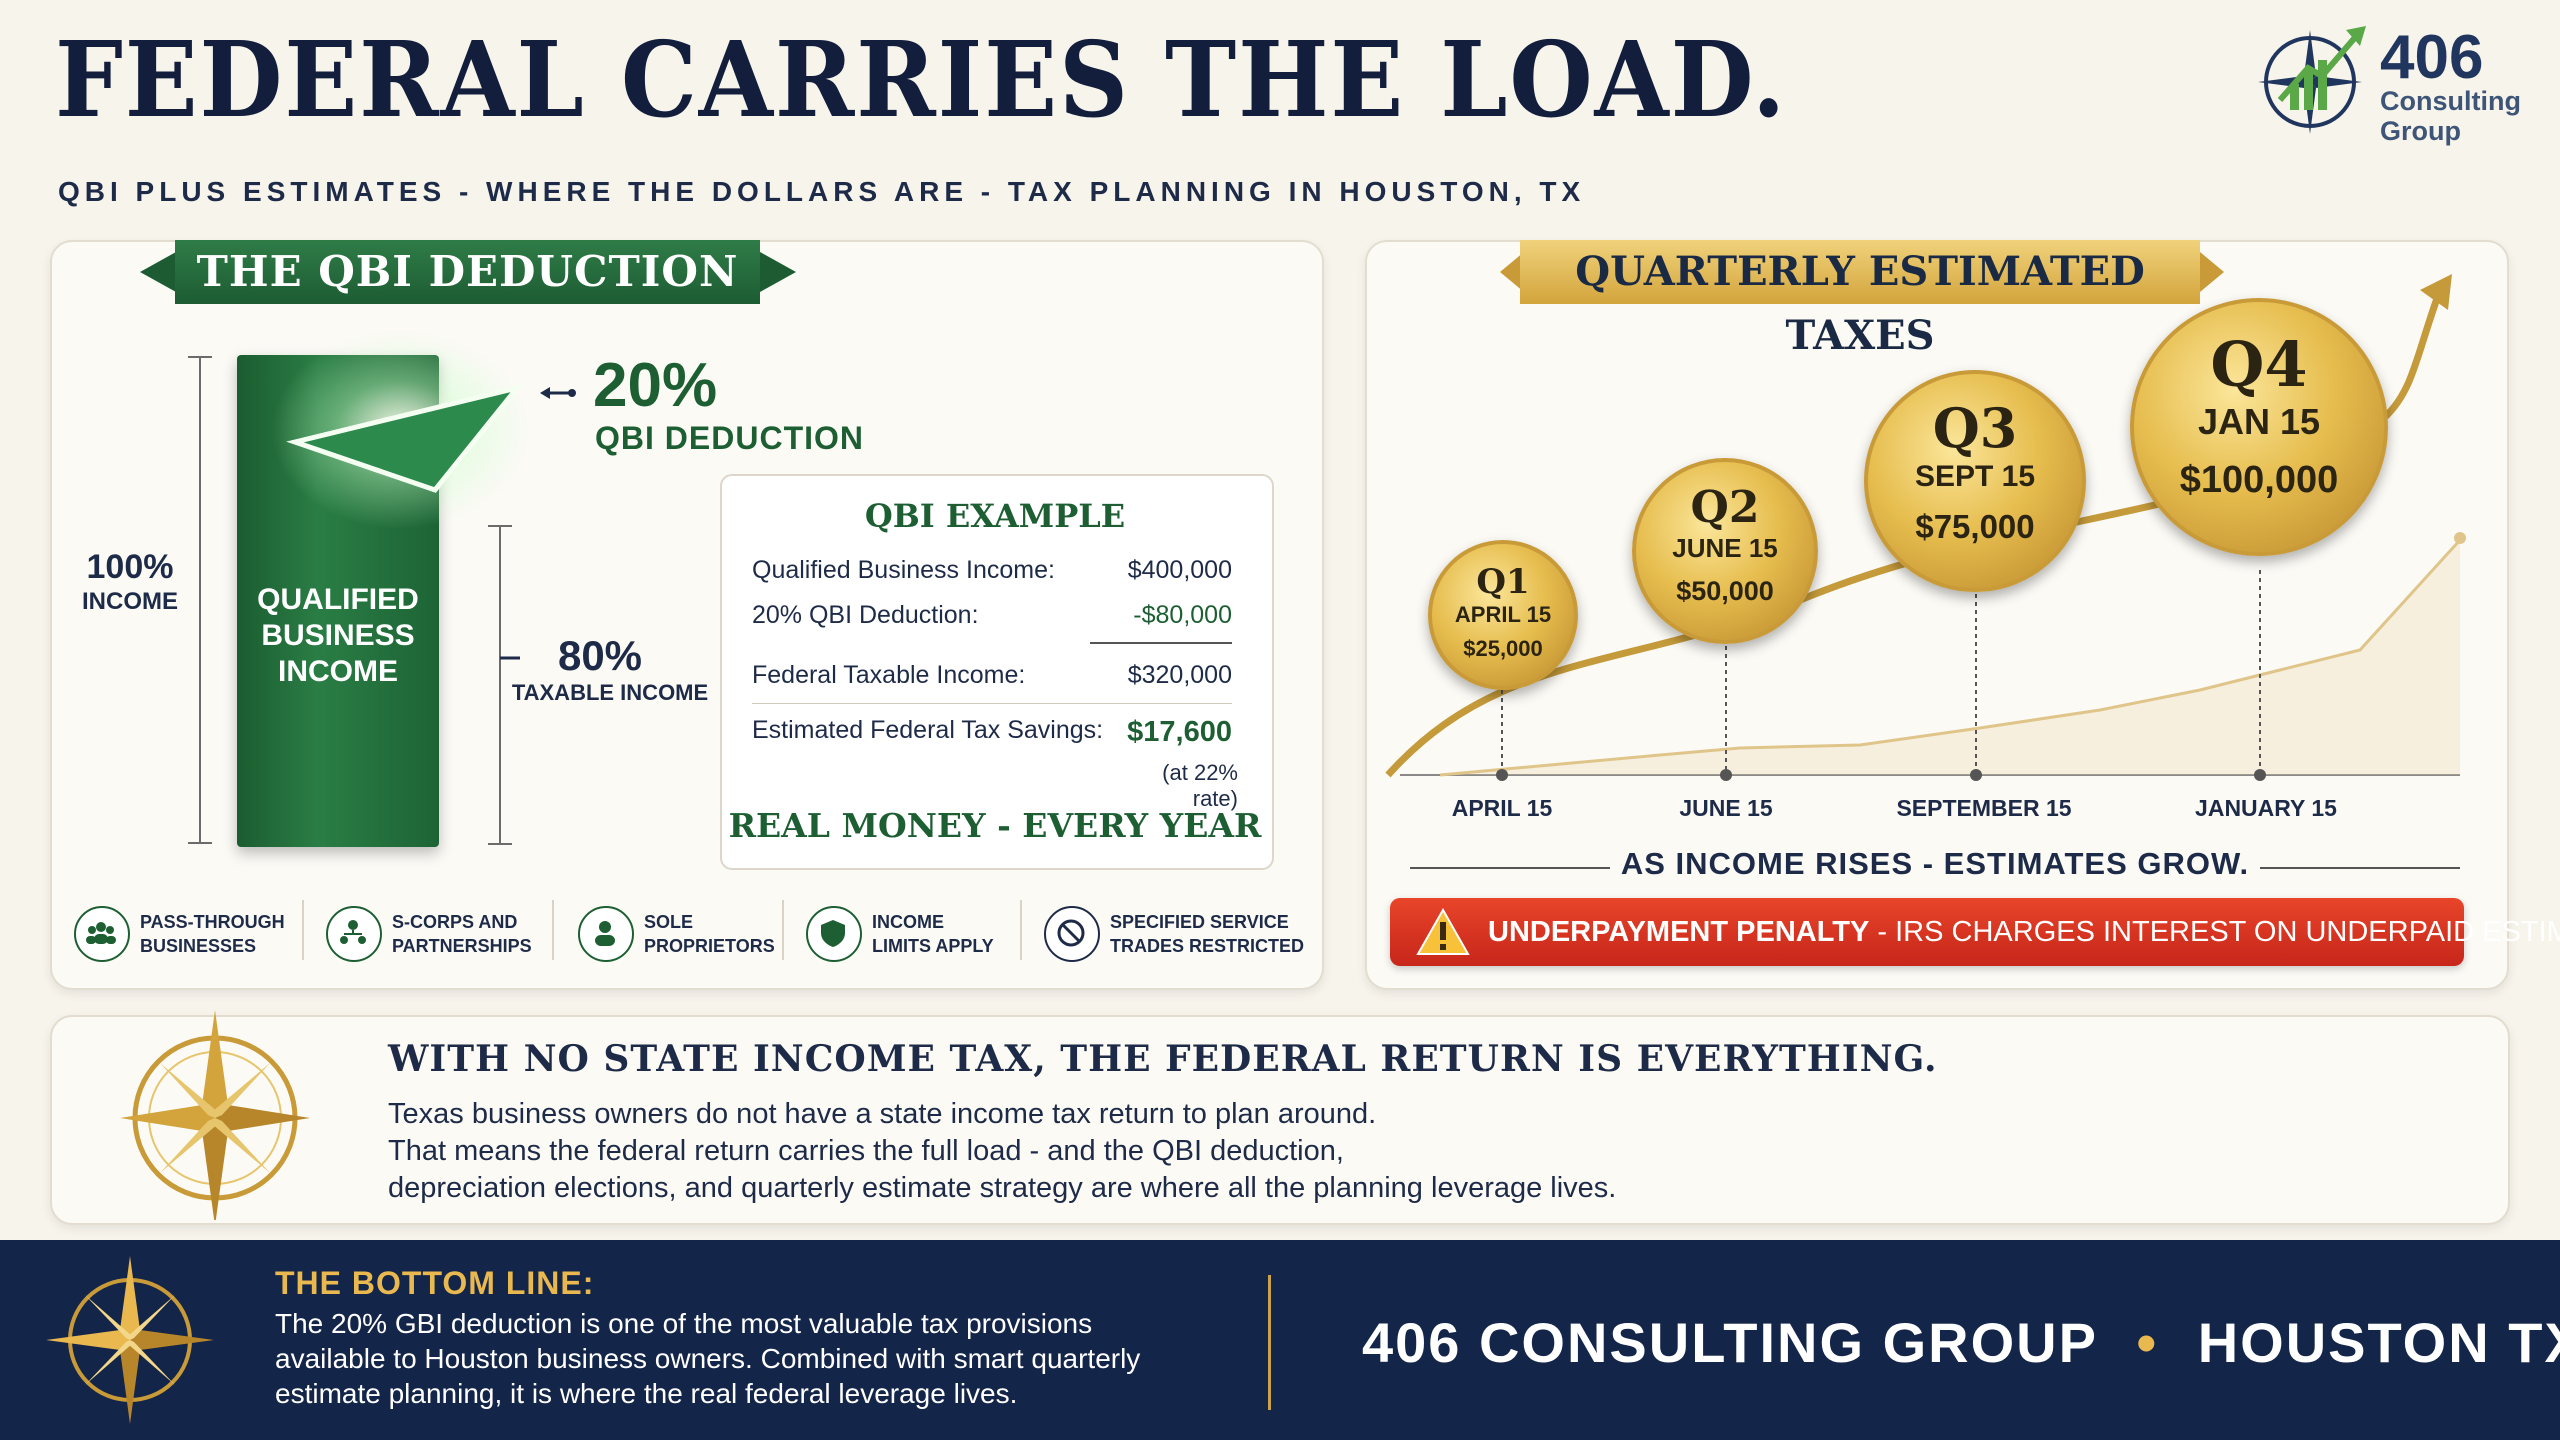 The width and height of the screenshot is (2560, 1440). Describe the element at coordinates (834, 934) in the screenshot. I see `shield-icon` at that location.